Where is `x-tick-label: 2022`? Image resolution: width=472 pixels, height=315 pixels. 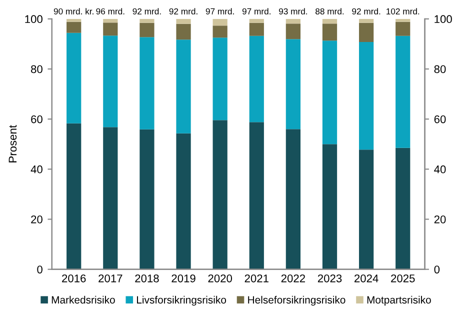 x-tick-label: 2022 is located at coordinates (293, 278).